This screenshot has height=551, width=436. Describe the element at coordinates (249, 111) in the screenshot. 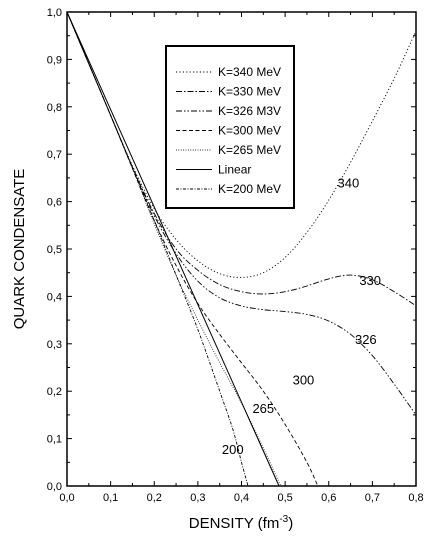

I see `legend-label-2: K=326 M3V` at that location.